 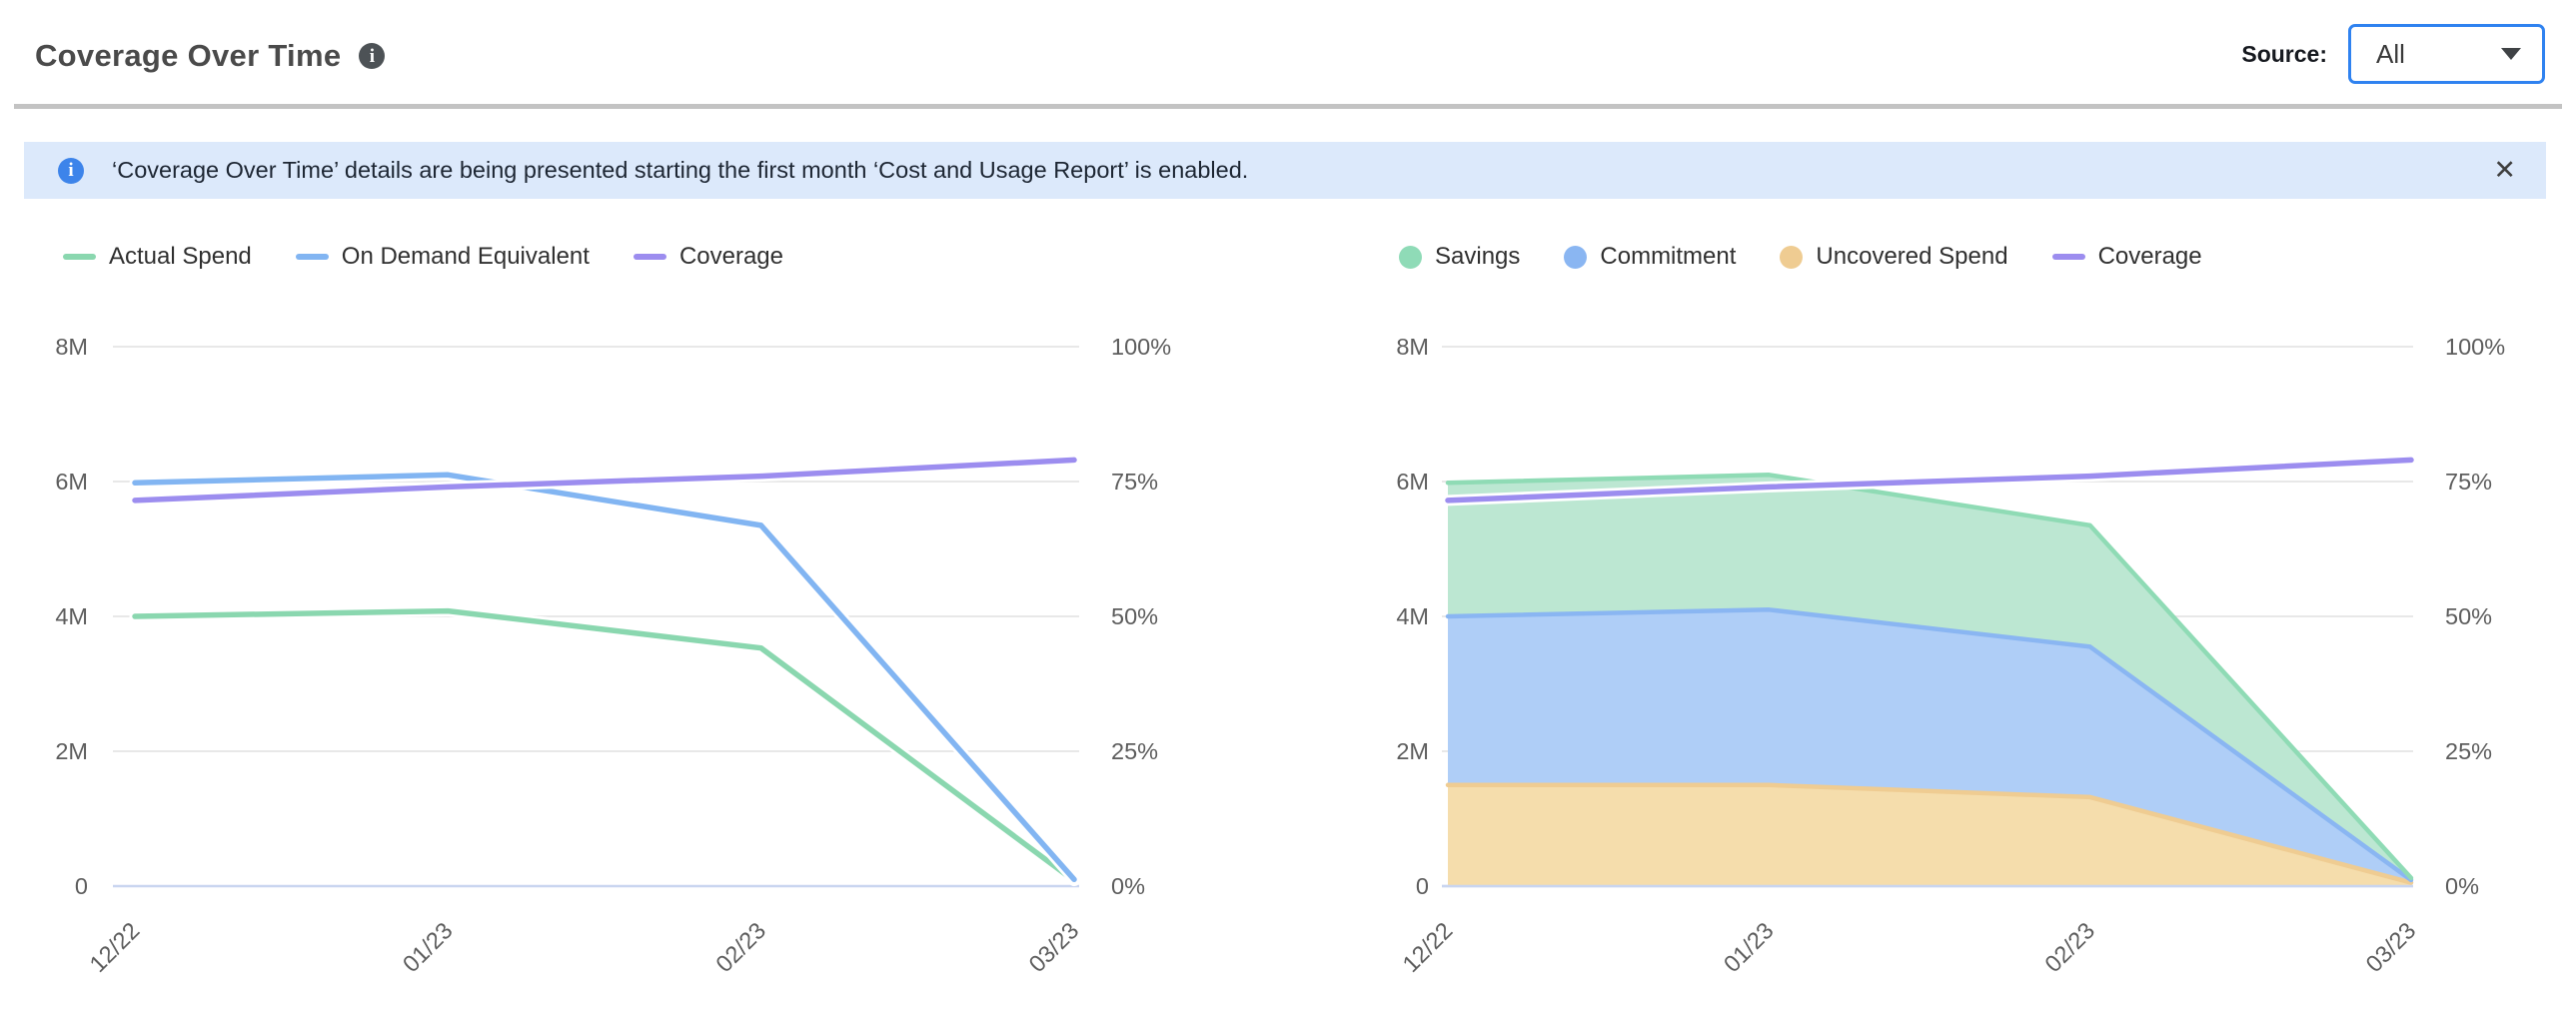 I want to click on legend-label: Savings, so click(x=1478, y=257).